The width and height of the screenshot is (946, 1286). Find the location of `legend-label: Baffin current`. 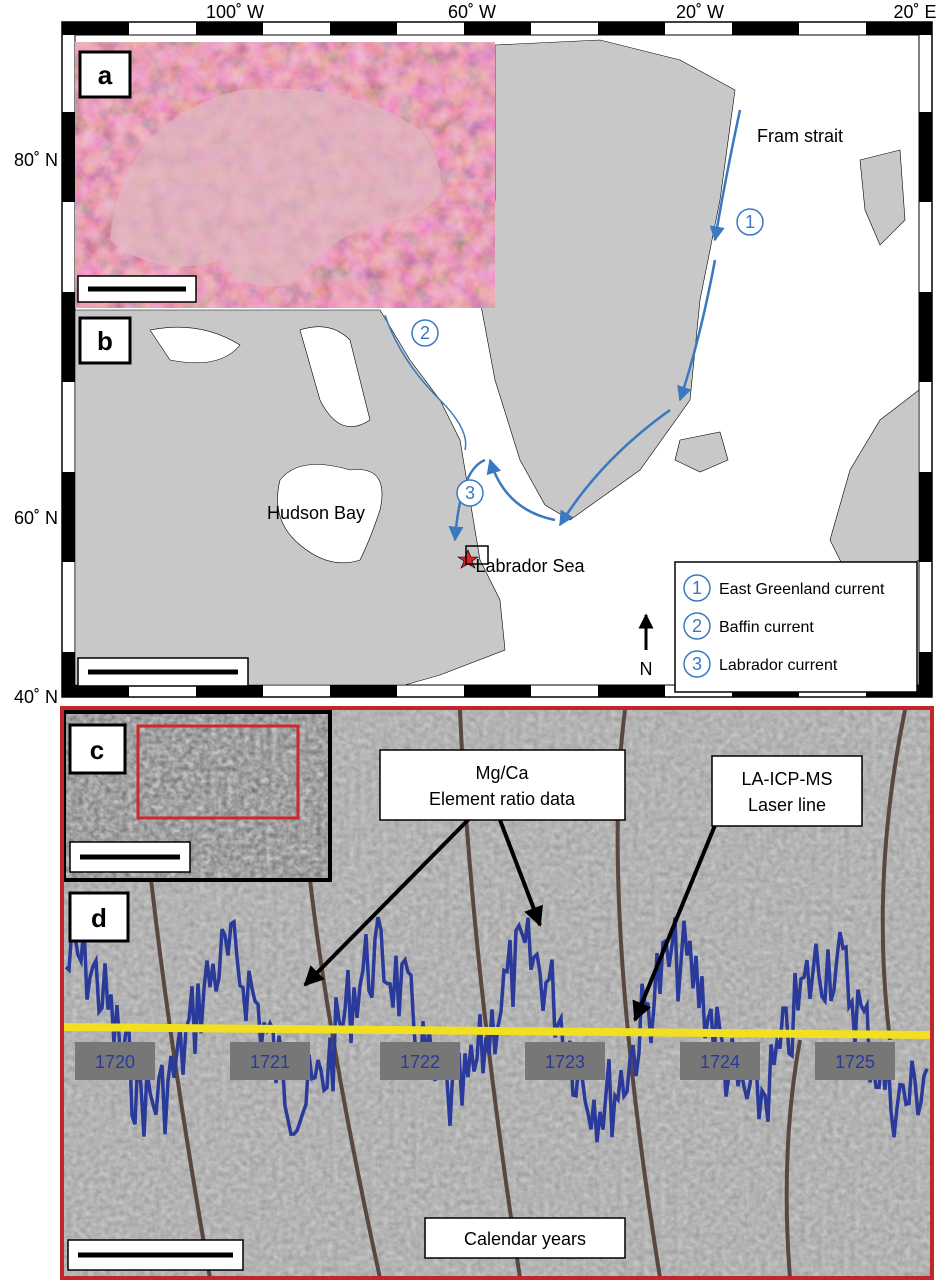

legend-label: Baffin current is located at coordinates (766, 627).